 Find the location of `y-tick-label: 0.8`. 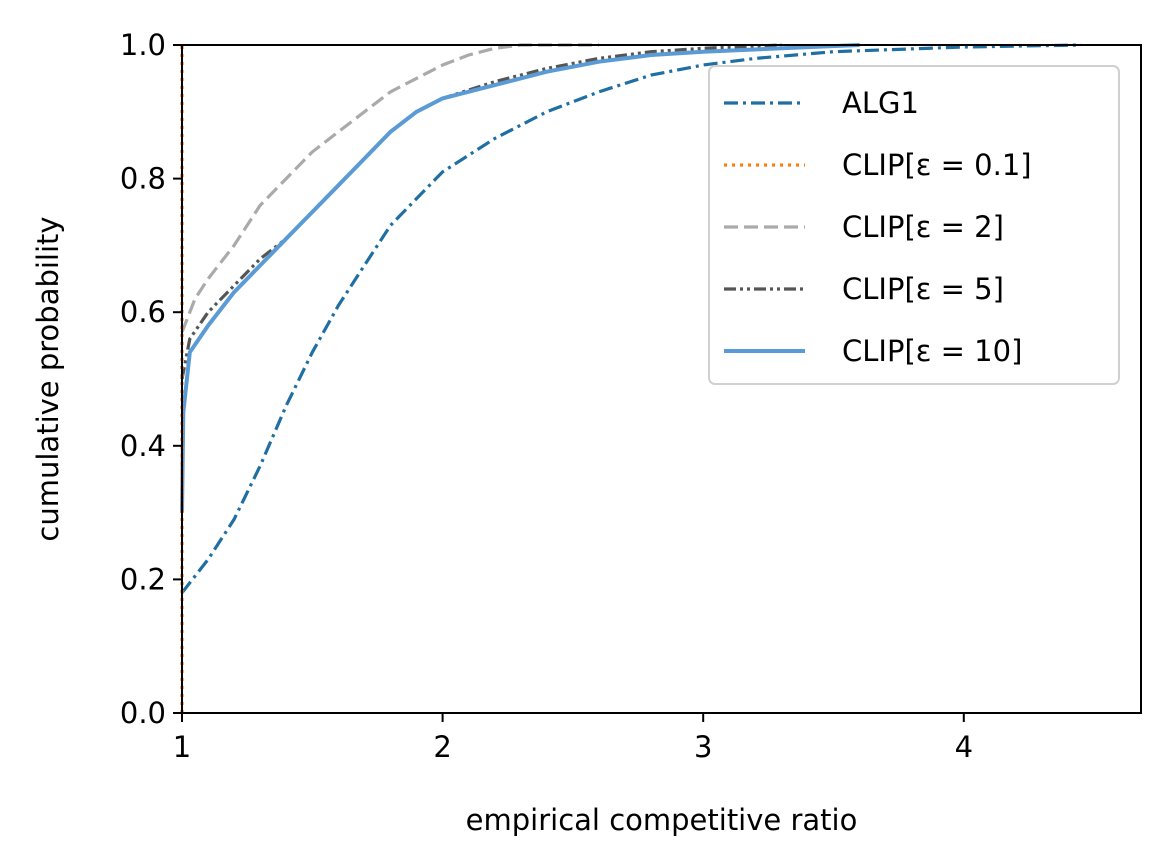

y-tick-label: 0.8 is located at coordinates (143, 179).